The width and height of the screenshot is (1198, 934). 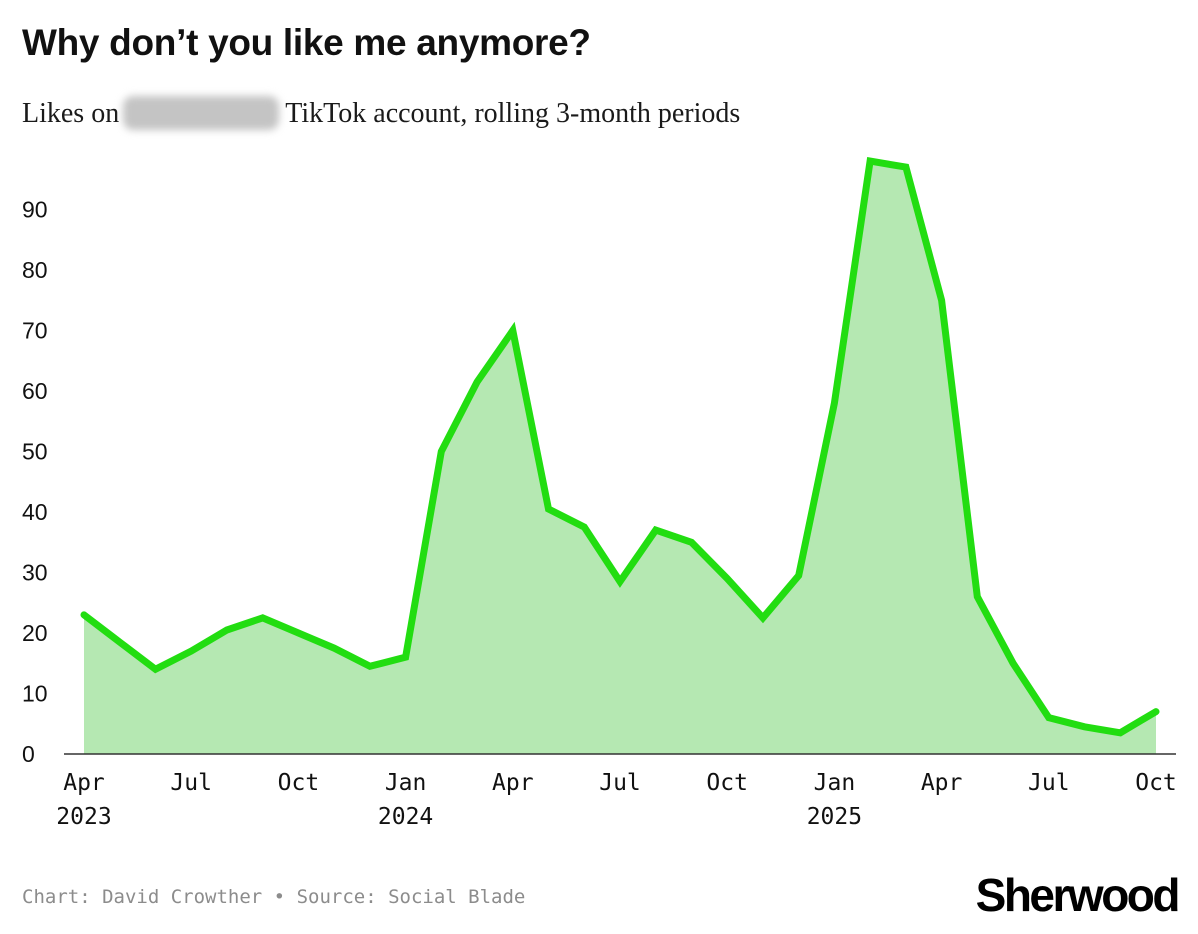 What do you see at coordinates (513, 113) in the screenshot?
I see `subtitle-after: TikTok account, rolling 3-month periods` at bounding box center [513, 113].